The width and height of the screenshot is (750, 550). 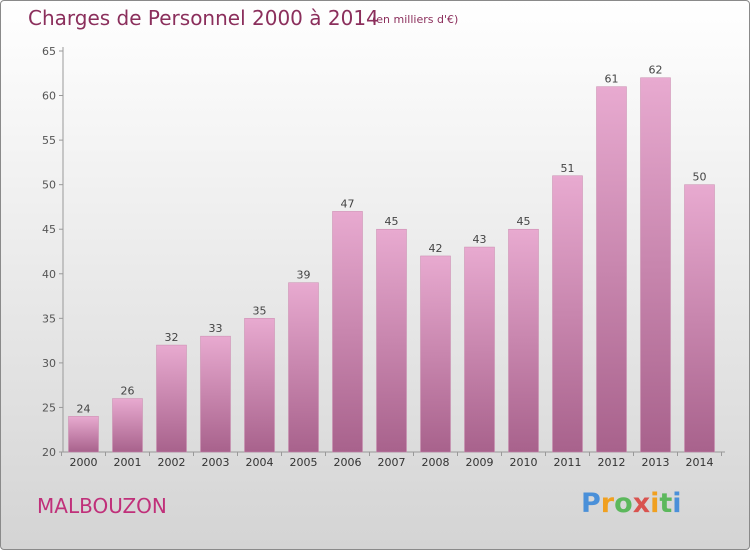 What do you see at coordinates (568, 168) in the screenshot?
I see `data-label: 51` at bounding box center [568, 168].